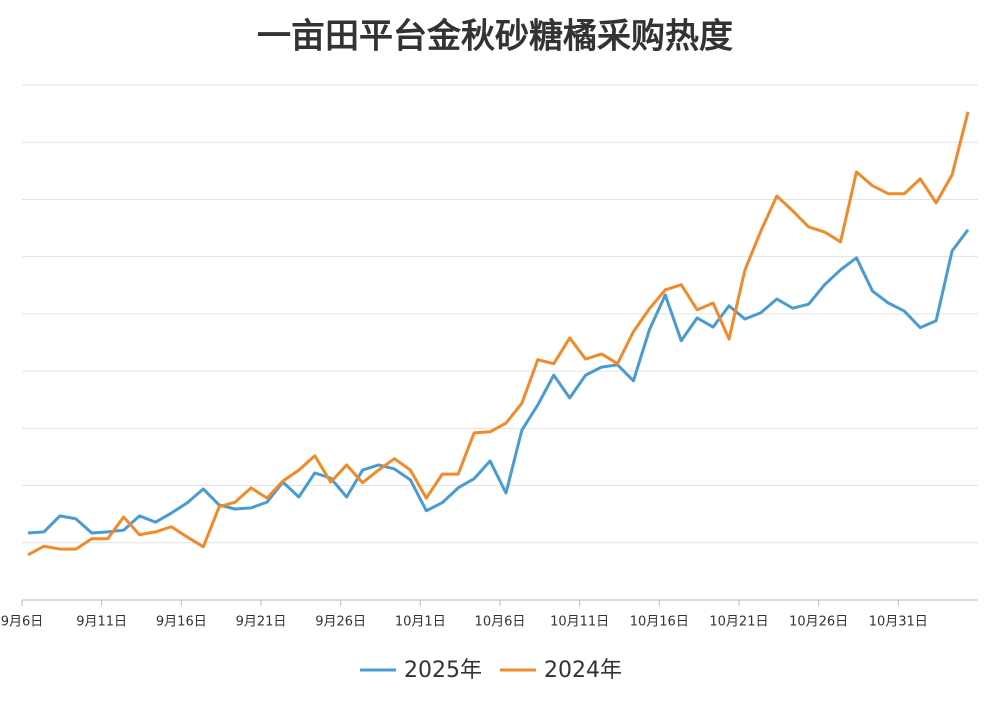 The width and height of the screenshot is (997, 705). I want to click on x-tick-label: 10月26日, so click(818, 622).